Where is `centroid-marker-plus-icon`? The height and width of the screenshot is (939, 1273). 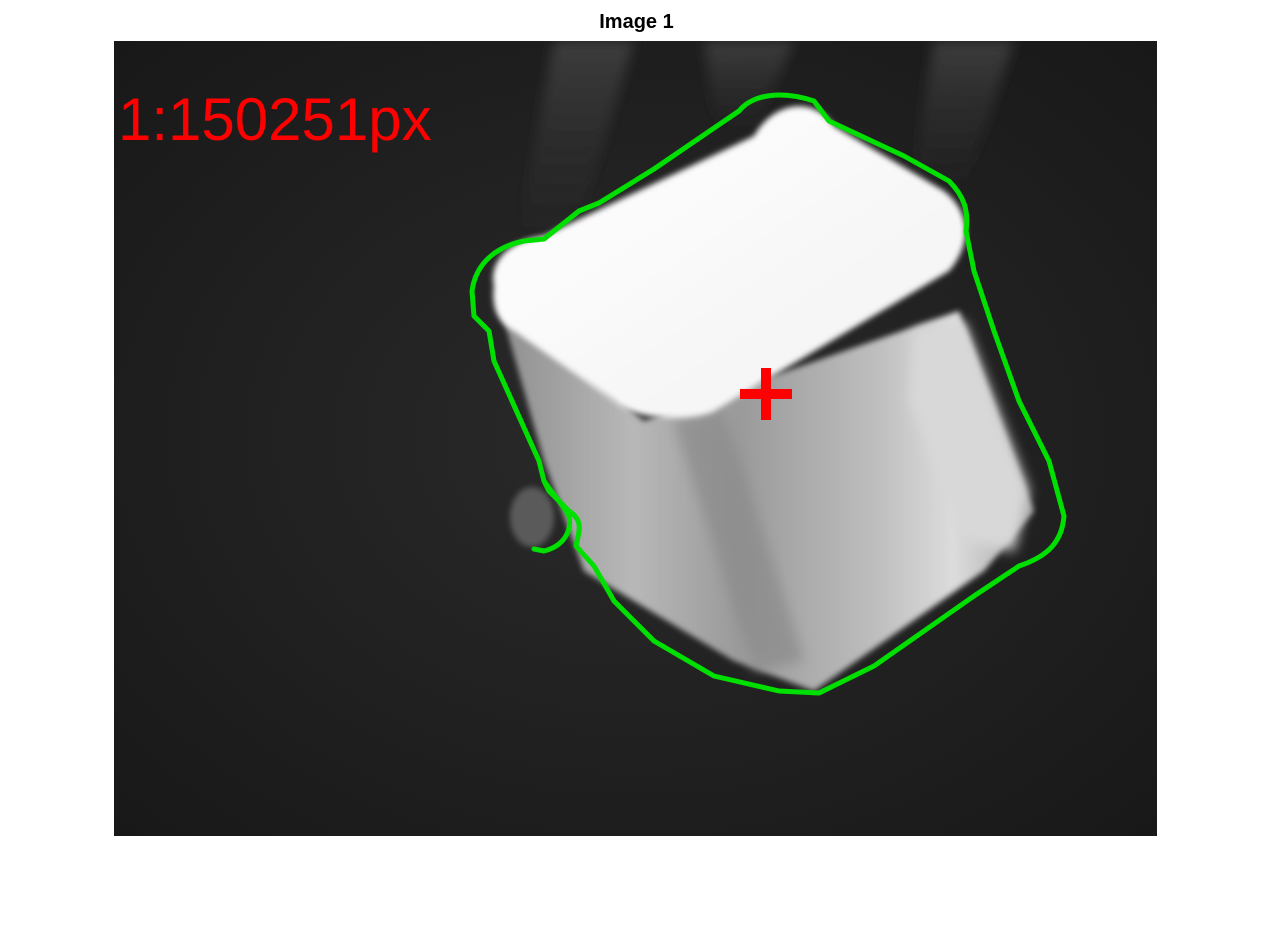
centroid-marker-plus-icon is located at coordinates (766, 394).